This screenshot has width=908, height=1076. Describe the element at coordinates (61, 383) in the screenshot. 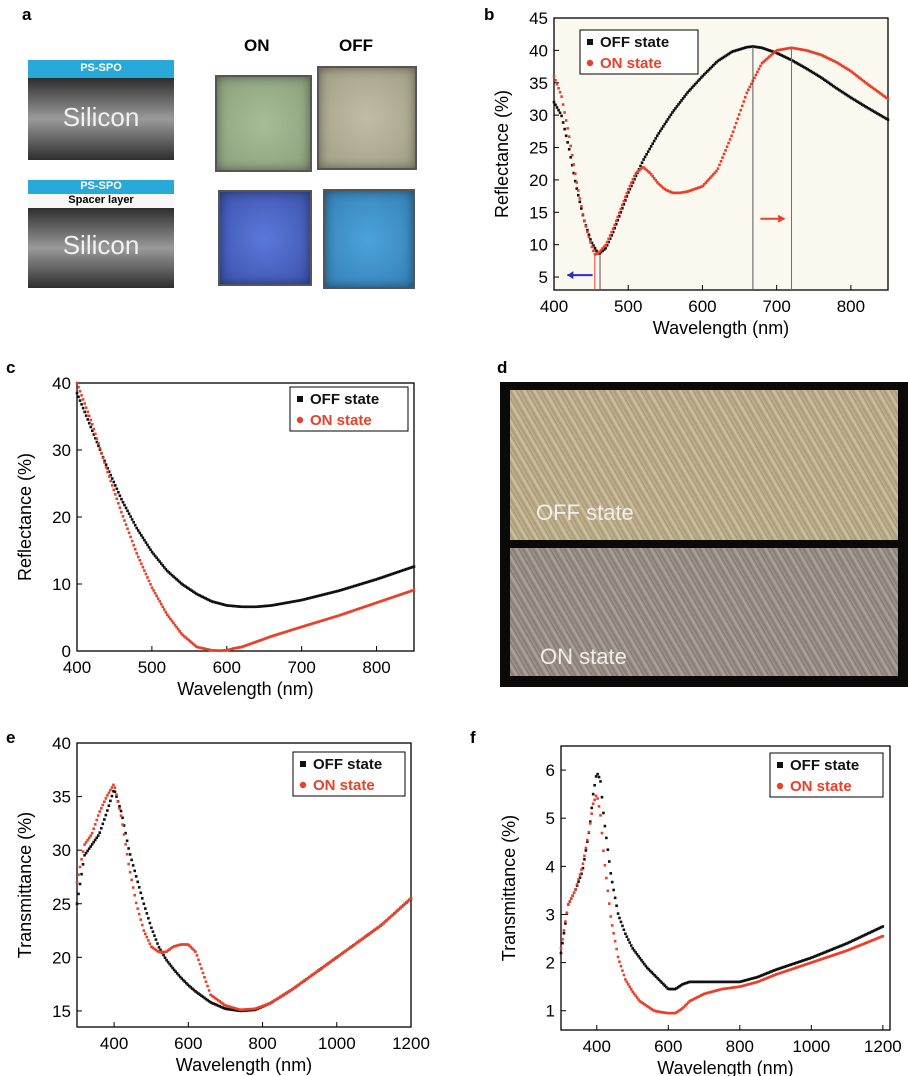

I see `y-tick-label: 40` at that location.